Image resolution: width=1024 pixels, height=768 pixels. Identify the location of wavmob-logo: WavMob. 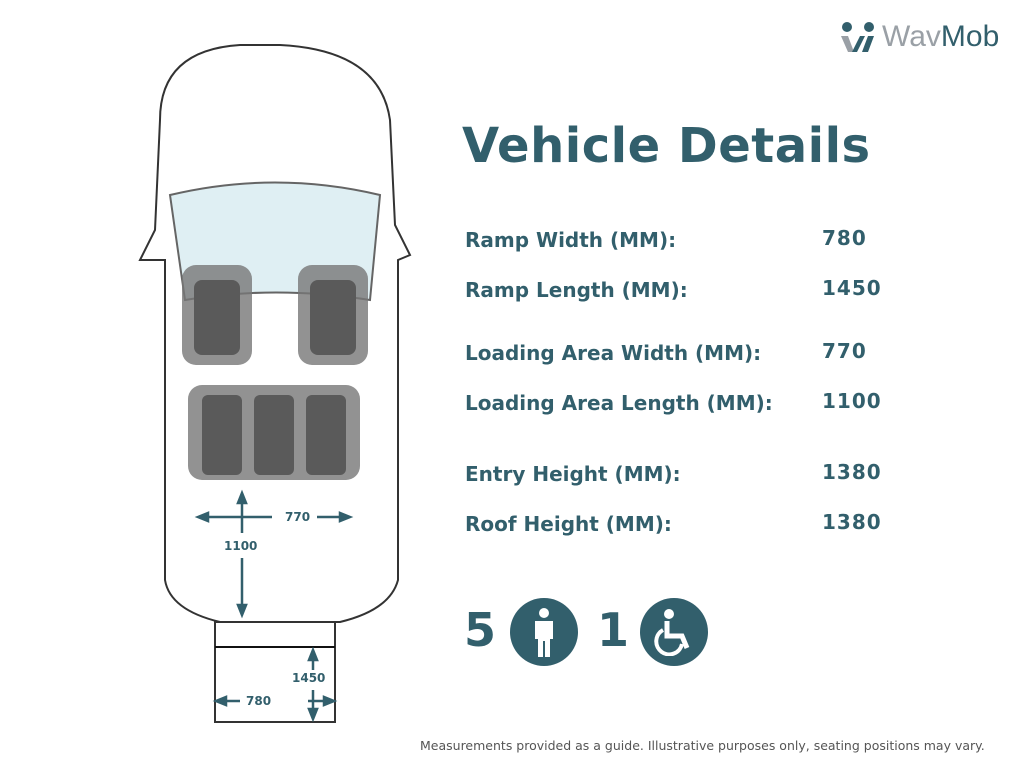
(918, 37).